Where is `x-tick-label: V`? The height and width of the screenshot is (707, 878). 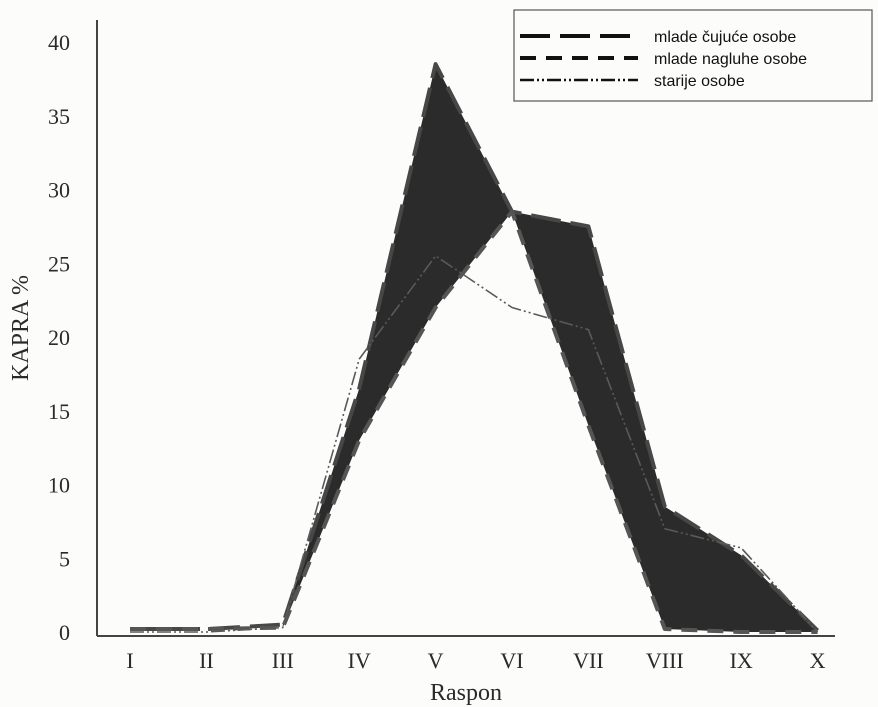
x-tick-label: V is located at coordinates (436, 660).